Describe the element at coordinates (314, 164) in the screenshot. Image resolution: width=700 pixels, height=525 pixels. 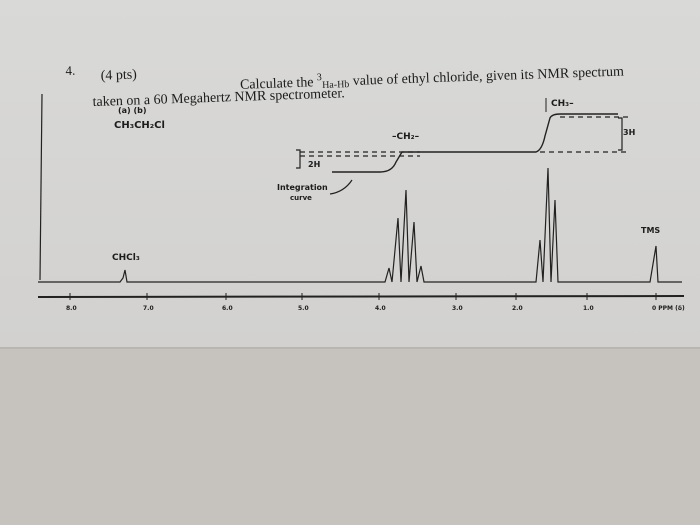
I see `integral-2h: 2H` at that location.